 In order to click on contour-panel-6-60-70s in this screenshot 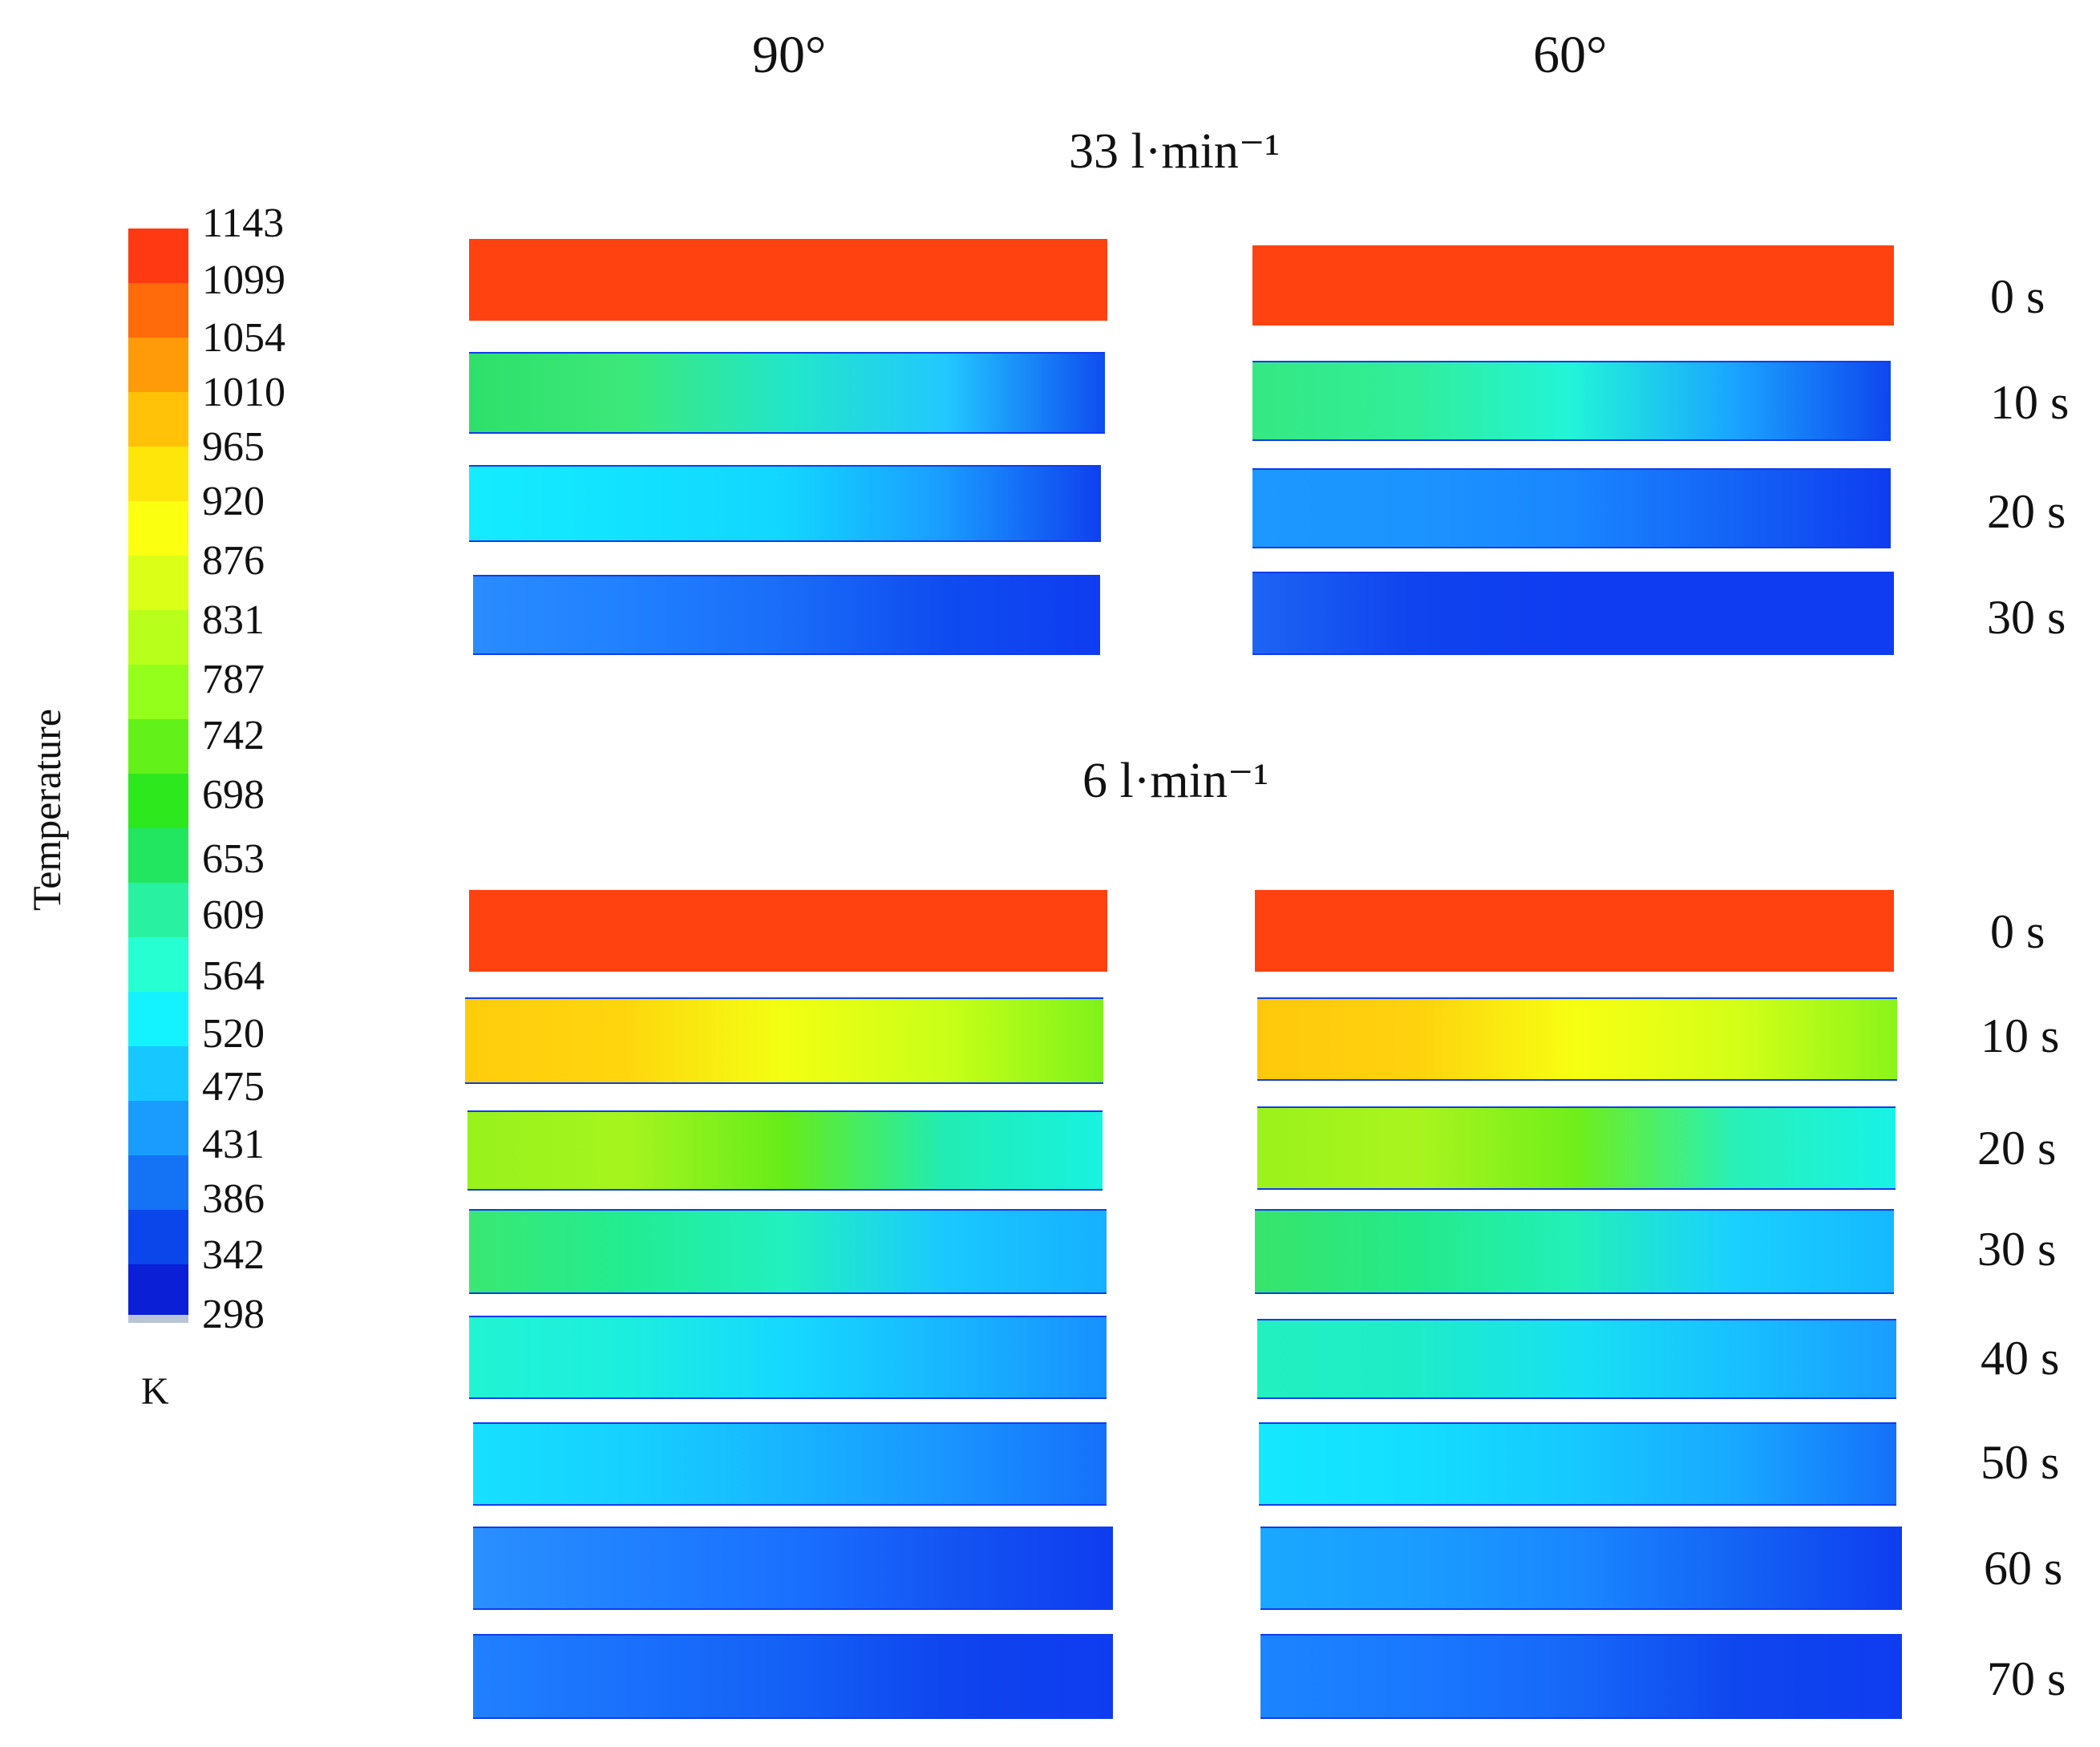, I will do `click(1581, 1677)`.